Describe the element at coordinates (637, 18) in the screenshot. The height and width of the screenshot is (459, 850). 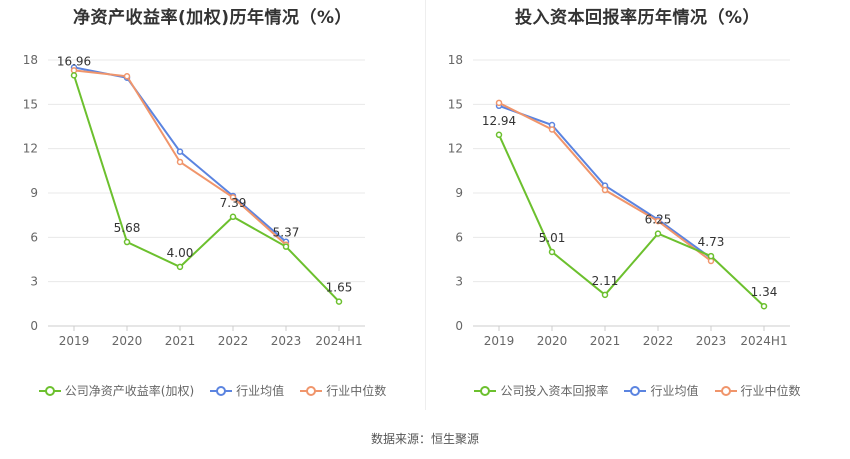
I see `roic-chart-title: 投入资本回报率历年情况（%）` at that location.